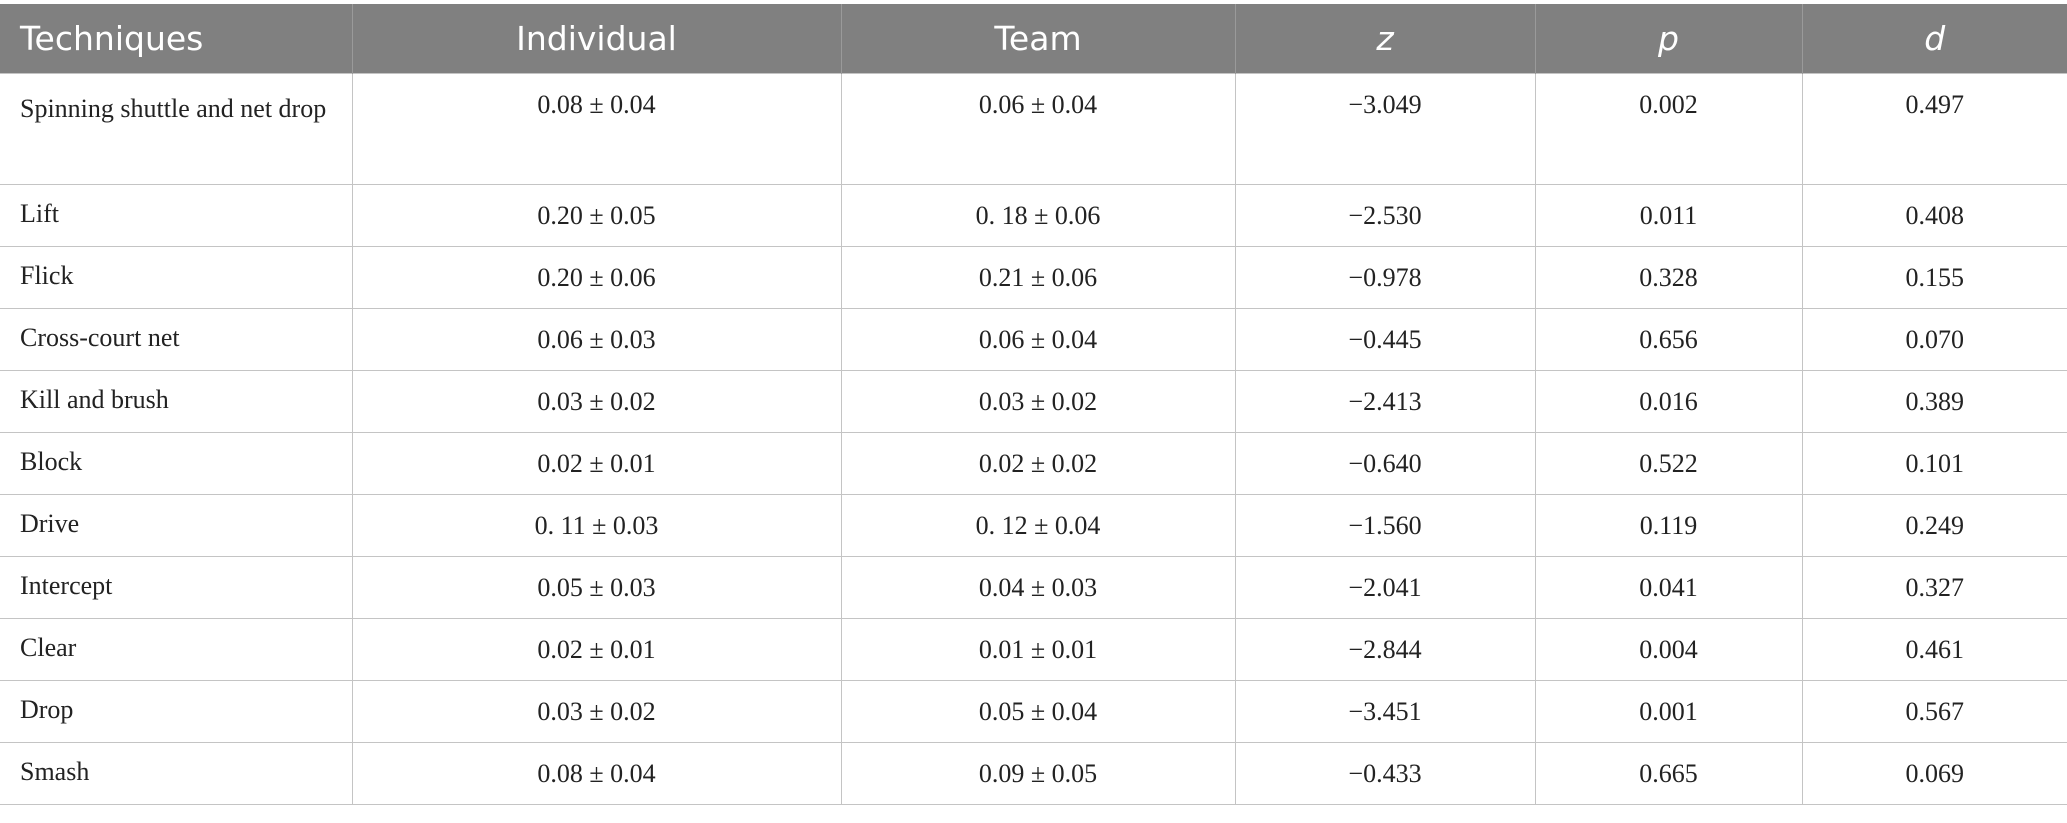 The image size is (2067, 823). What do you see at coordinates (1934, 277) in the screenshot?
I see `cell-d: 0.155` at bounding box center [1934, 277].